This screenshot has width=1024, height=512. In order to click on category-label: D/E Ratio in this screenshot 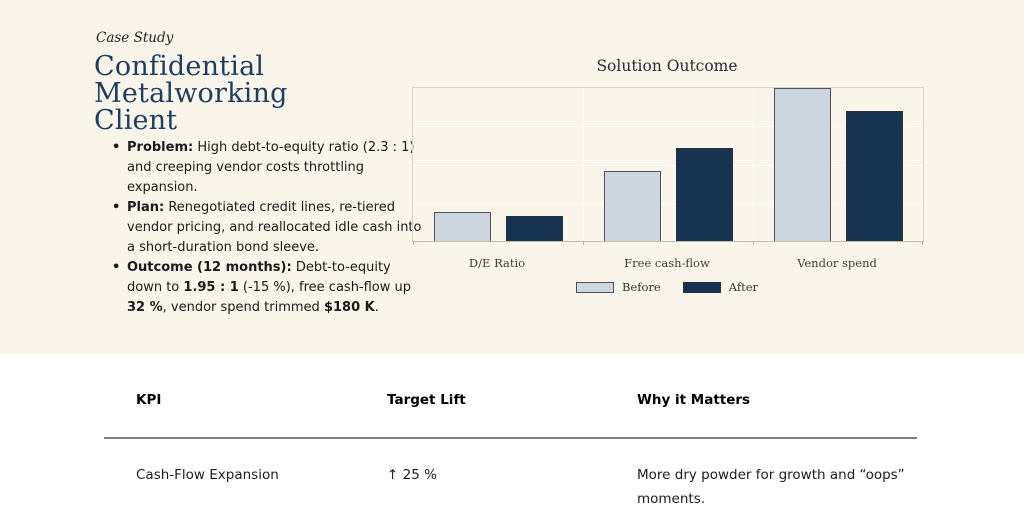, I will do `click(497, 263)`.